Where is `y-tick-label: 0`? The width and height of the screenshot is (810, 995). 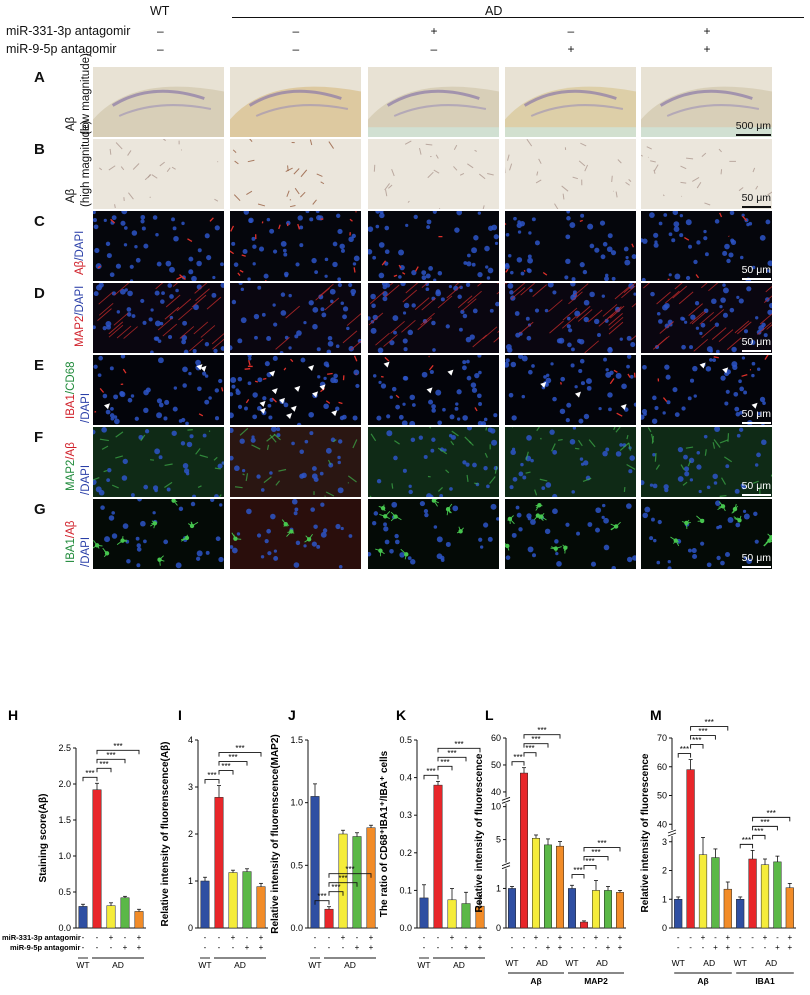 y-tick-label: 0 is located at coordinates (498, 928).